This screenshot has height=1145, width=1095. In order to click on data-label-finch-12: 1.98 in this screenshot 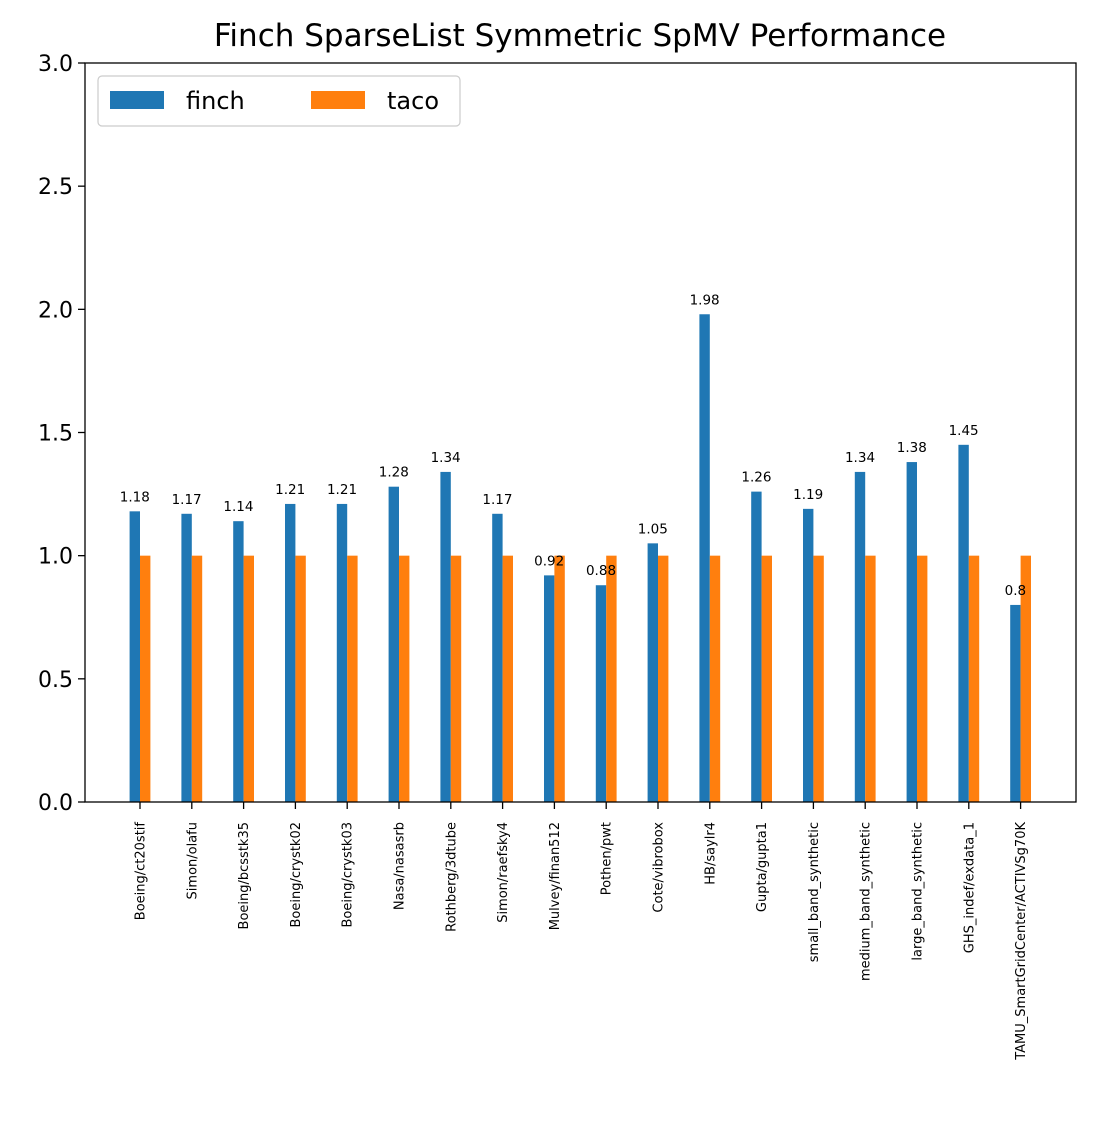, I will do `click(705, 300)`.